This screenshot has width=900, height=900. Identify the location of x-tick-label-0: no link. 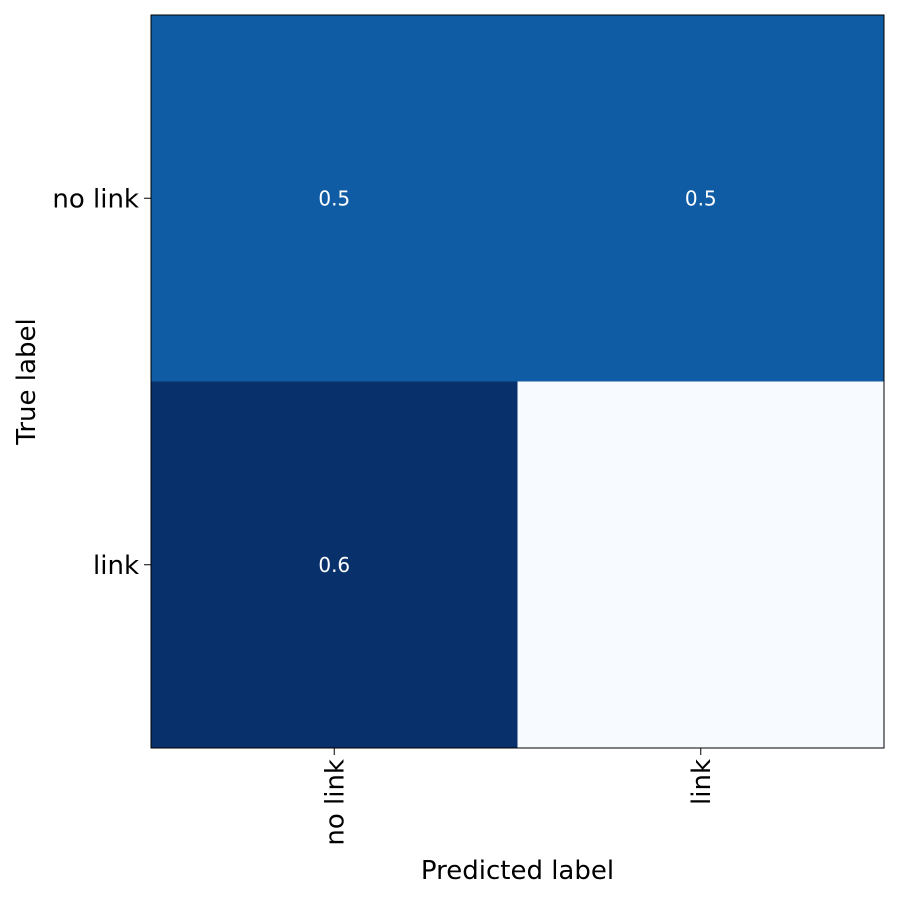
(335, 802).